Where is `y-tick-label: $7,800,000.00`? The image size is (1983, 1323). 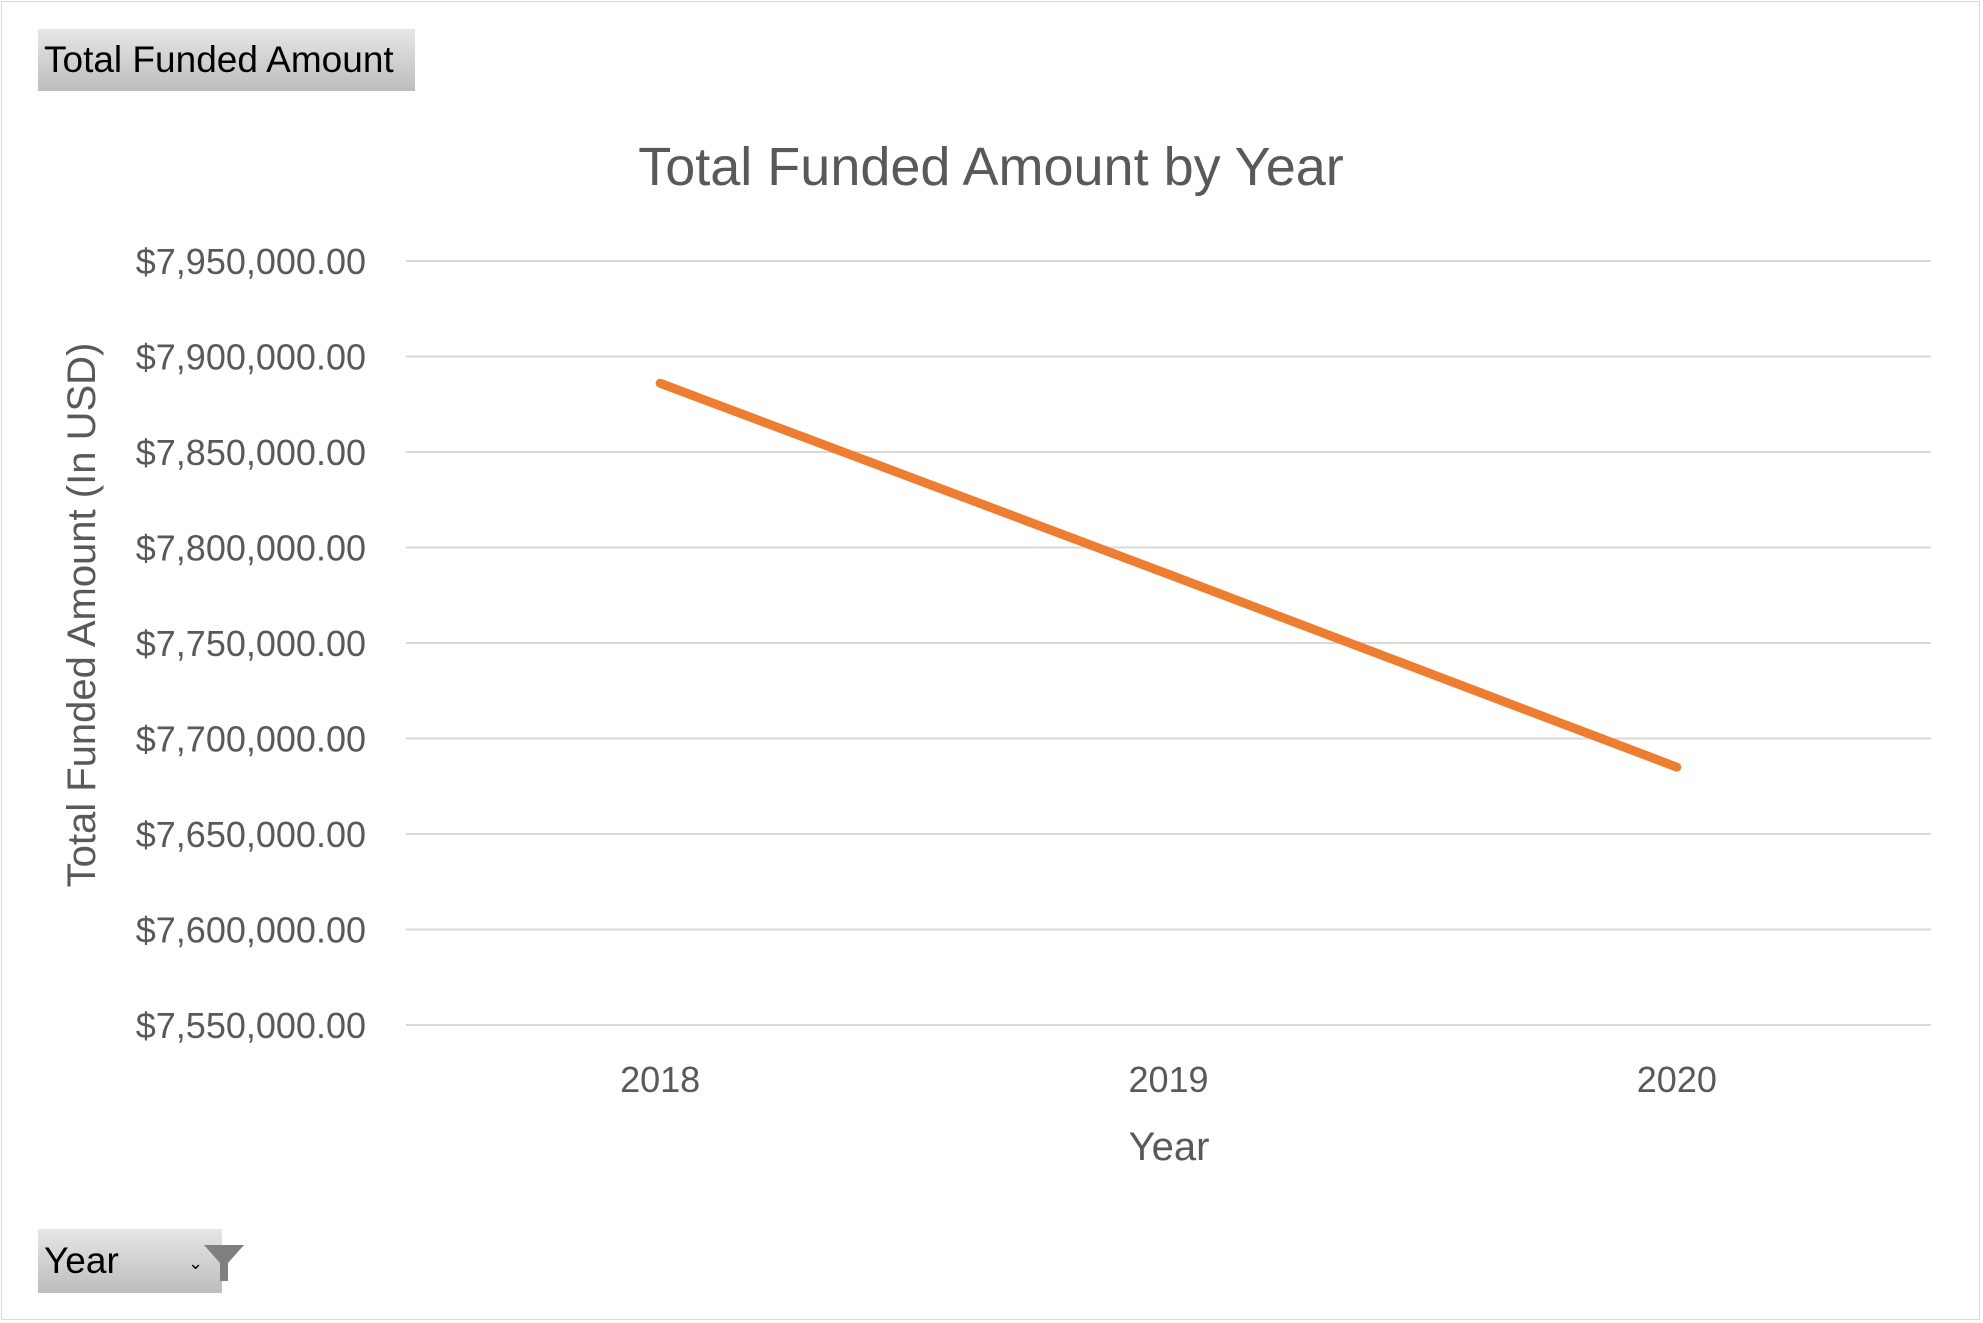 y-tick-label: $7,800,000.00 is located at coordinates (251, 548).